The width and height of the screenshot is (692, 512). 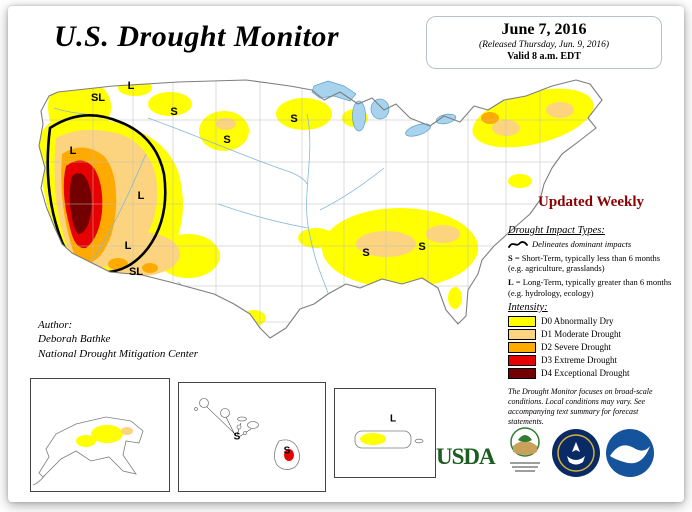 What do you see at coordinates (630, 453) in the screenshot?
I see `noaa-logo` at bounding box center [630, 453].